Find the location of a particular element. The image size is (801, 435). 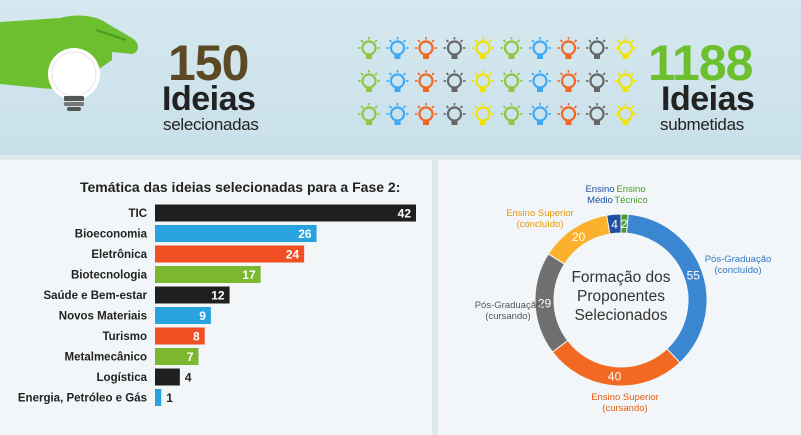

lightbulb-icon-grid is located at coordinates (497, 81).